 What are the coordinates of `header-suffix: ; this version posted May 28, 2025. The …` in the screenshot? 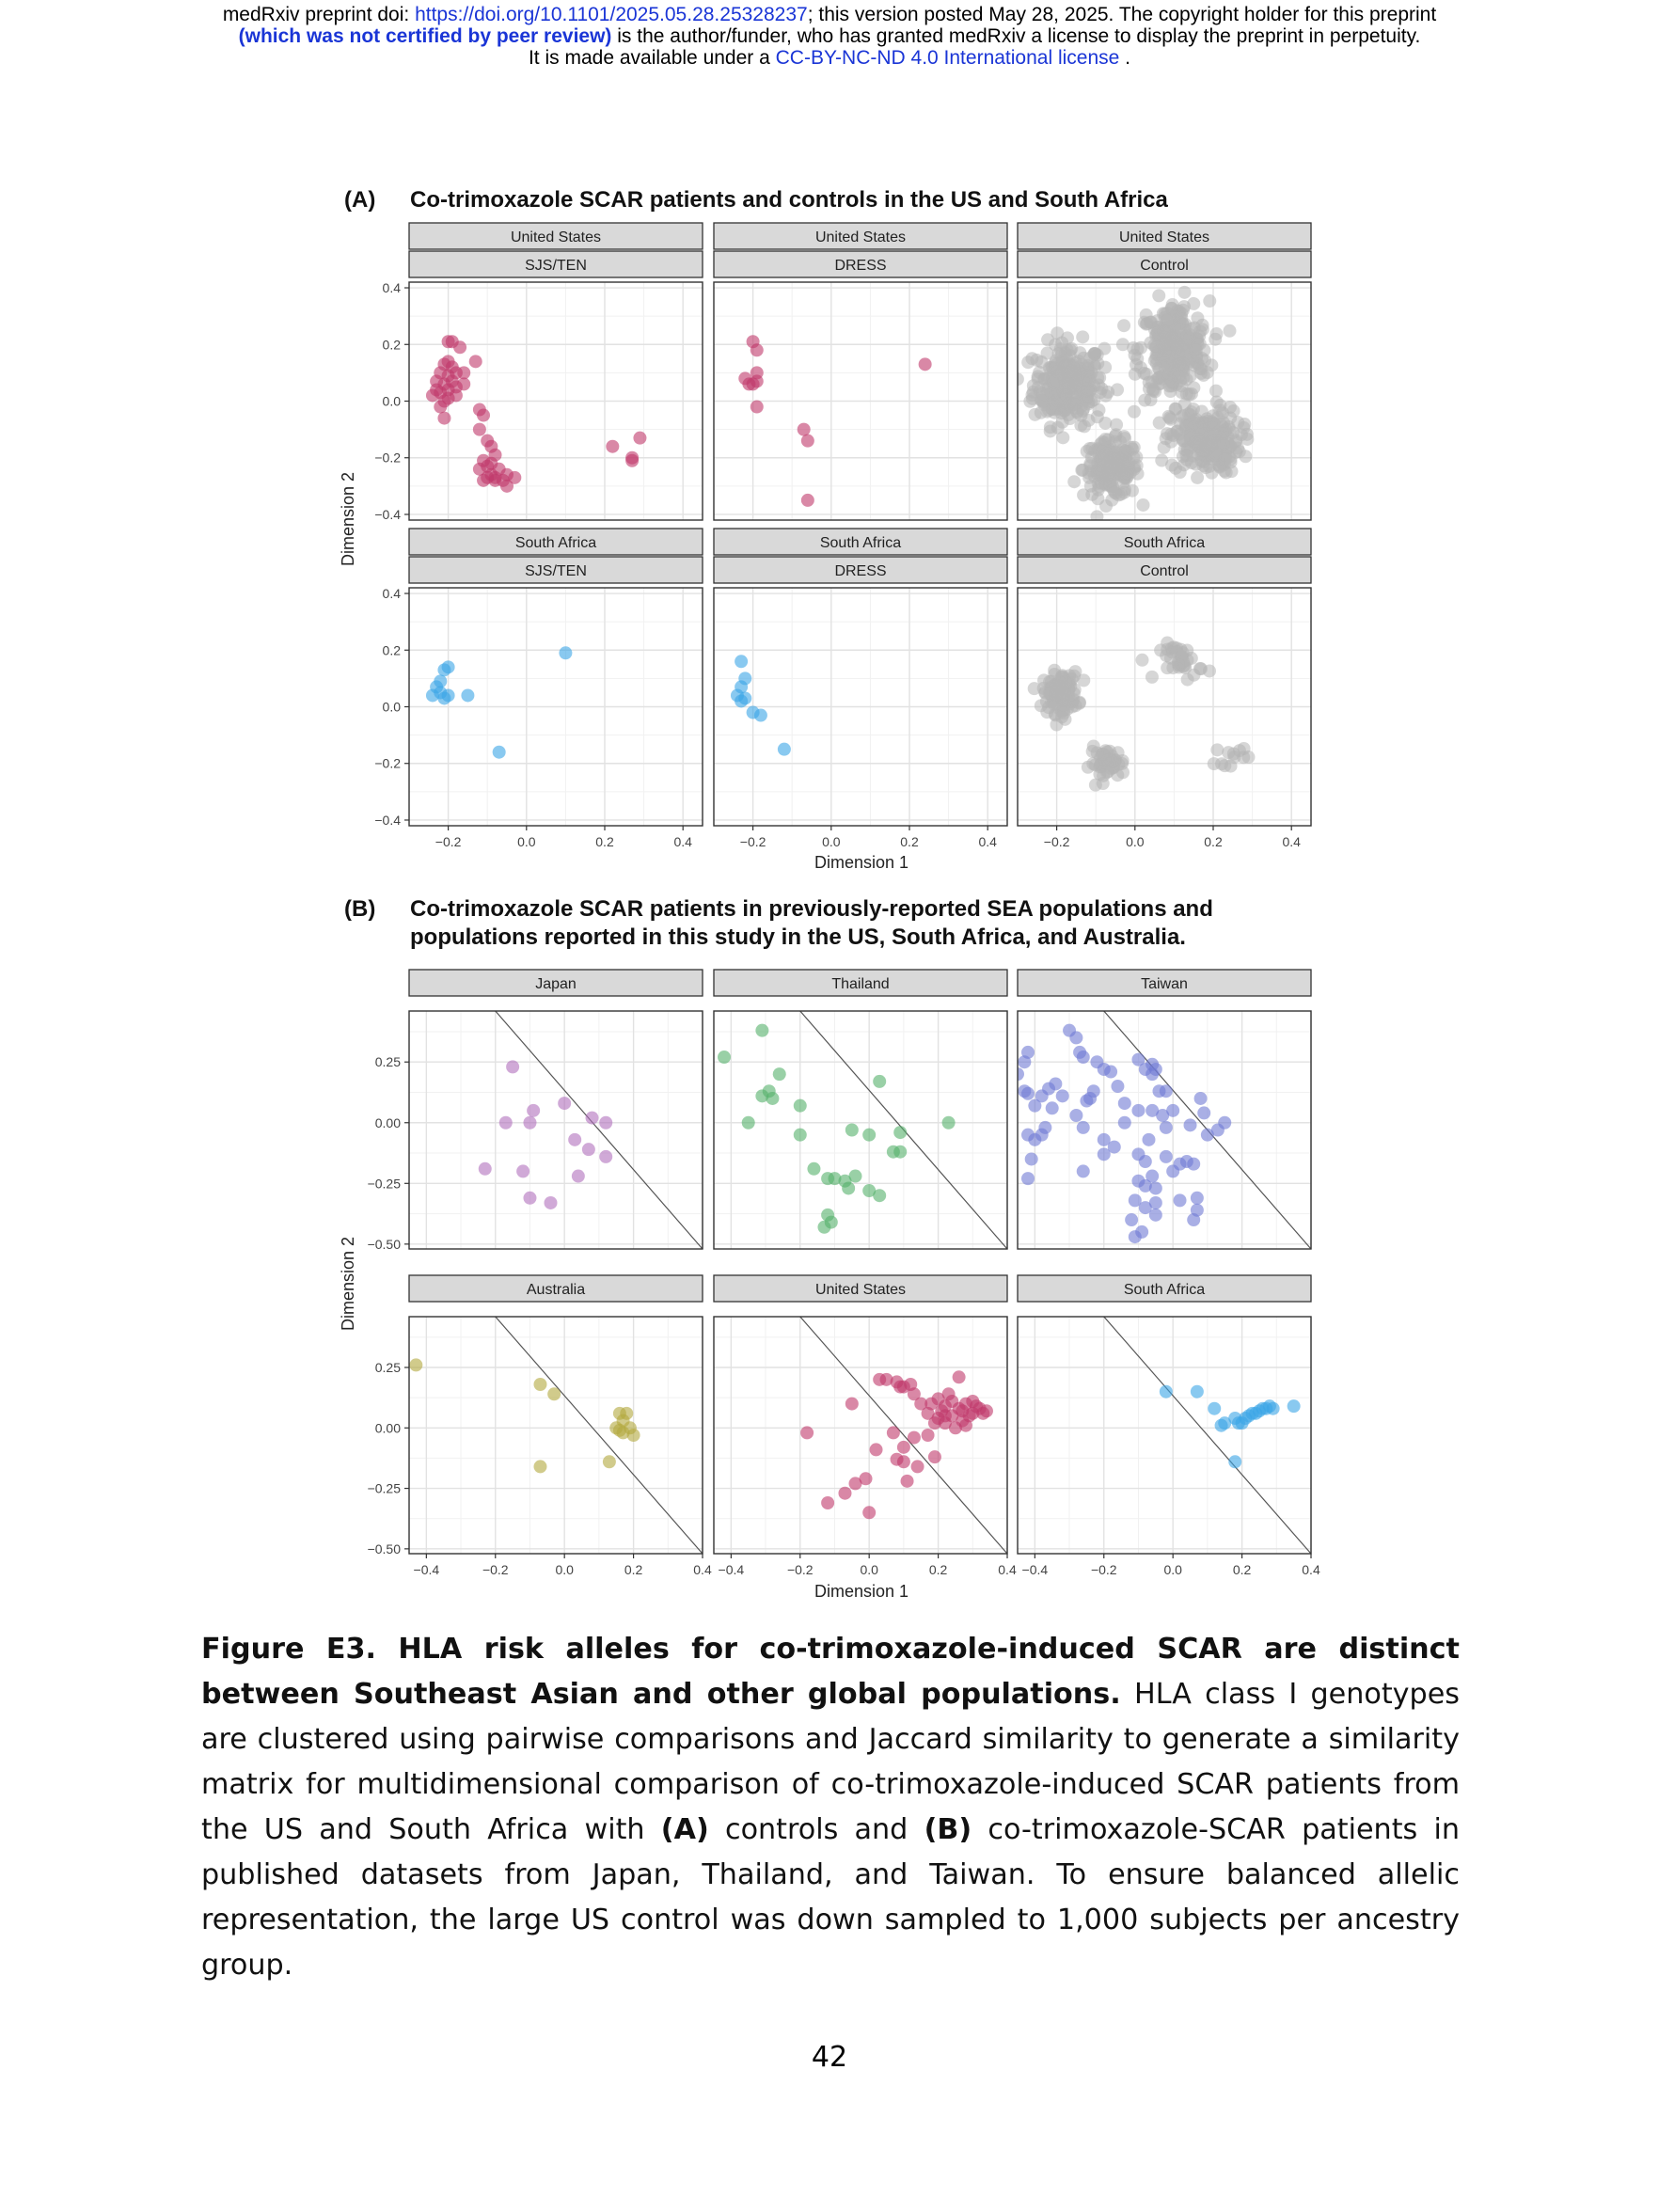 It's located at (1122, 14).